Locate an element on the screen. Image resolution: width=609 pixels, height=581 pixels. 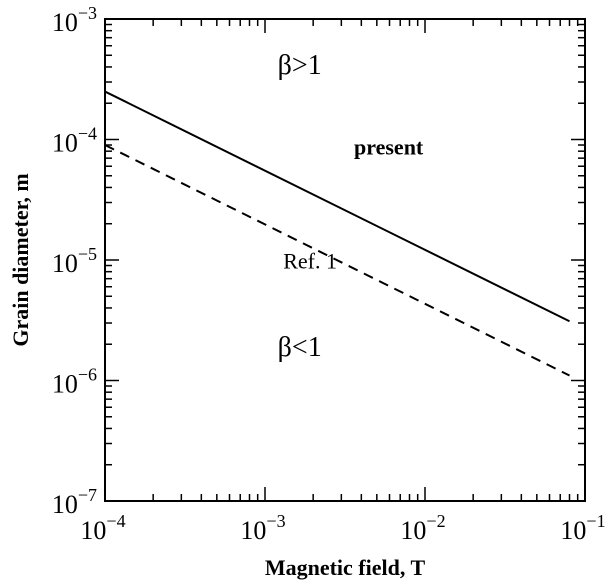
x-tick-label: 10⁻³ is located at coordinates (262, 528).